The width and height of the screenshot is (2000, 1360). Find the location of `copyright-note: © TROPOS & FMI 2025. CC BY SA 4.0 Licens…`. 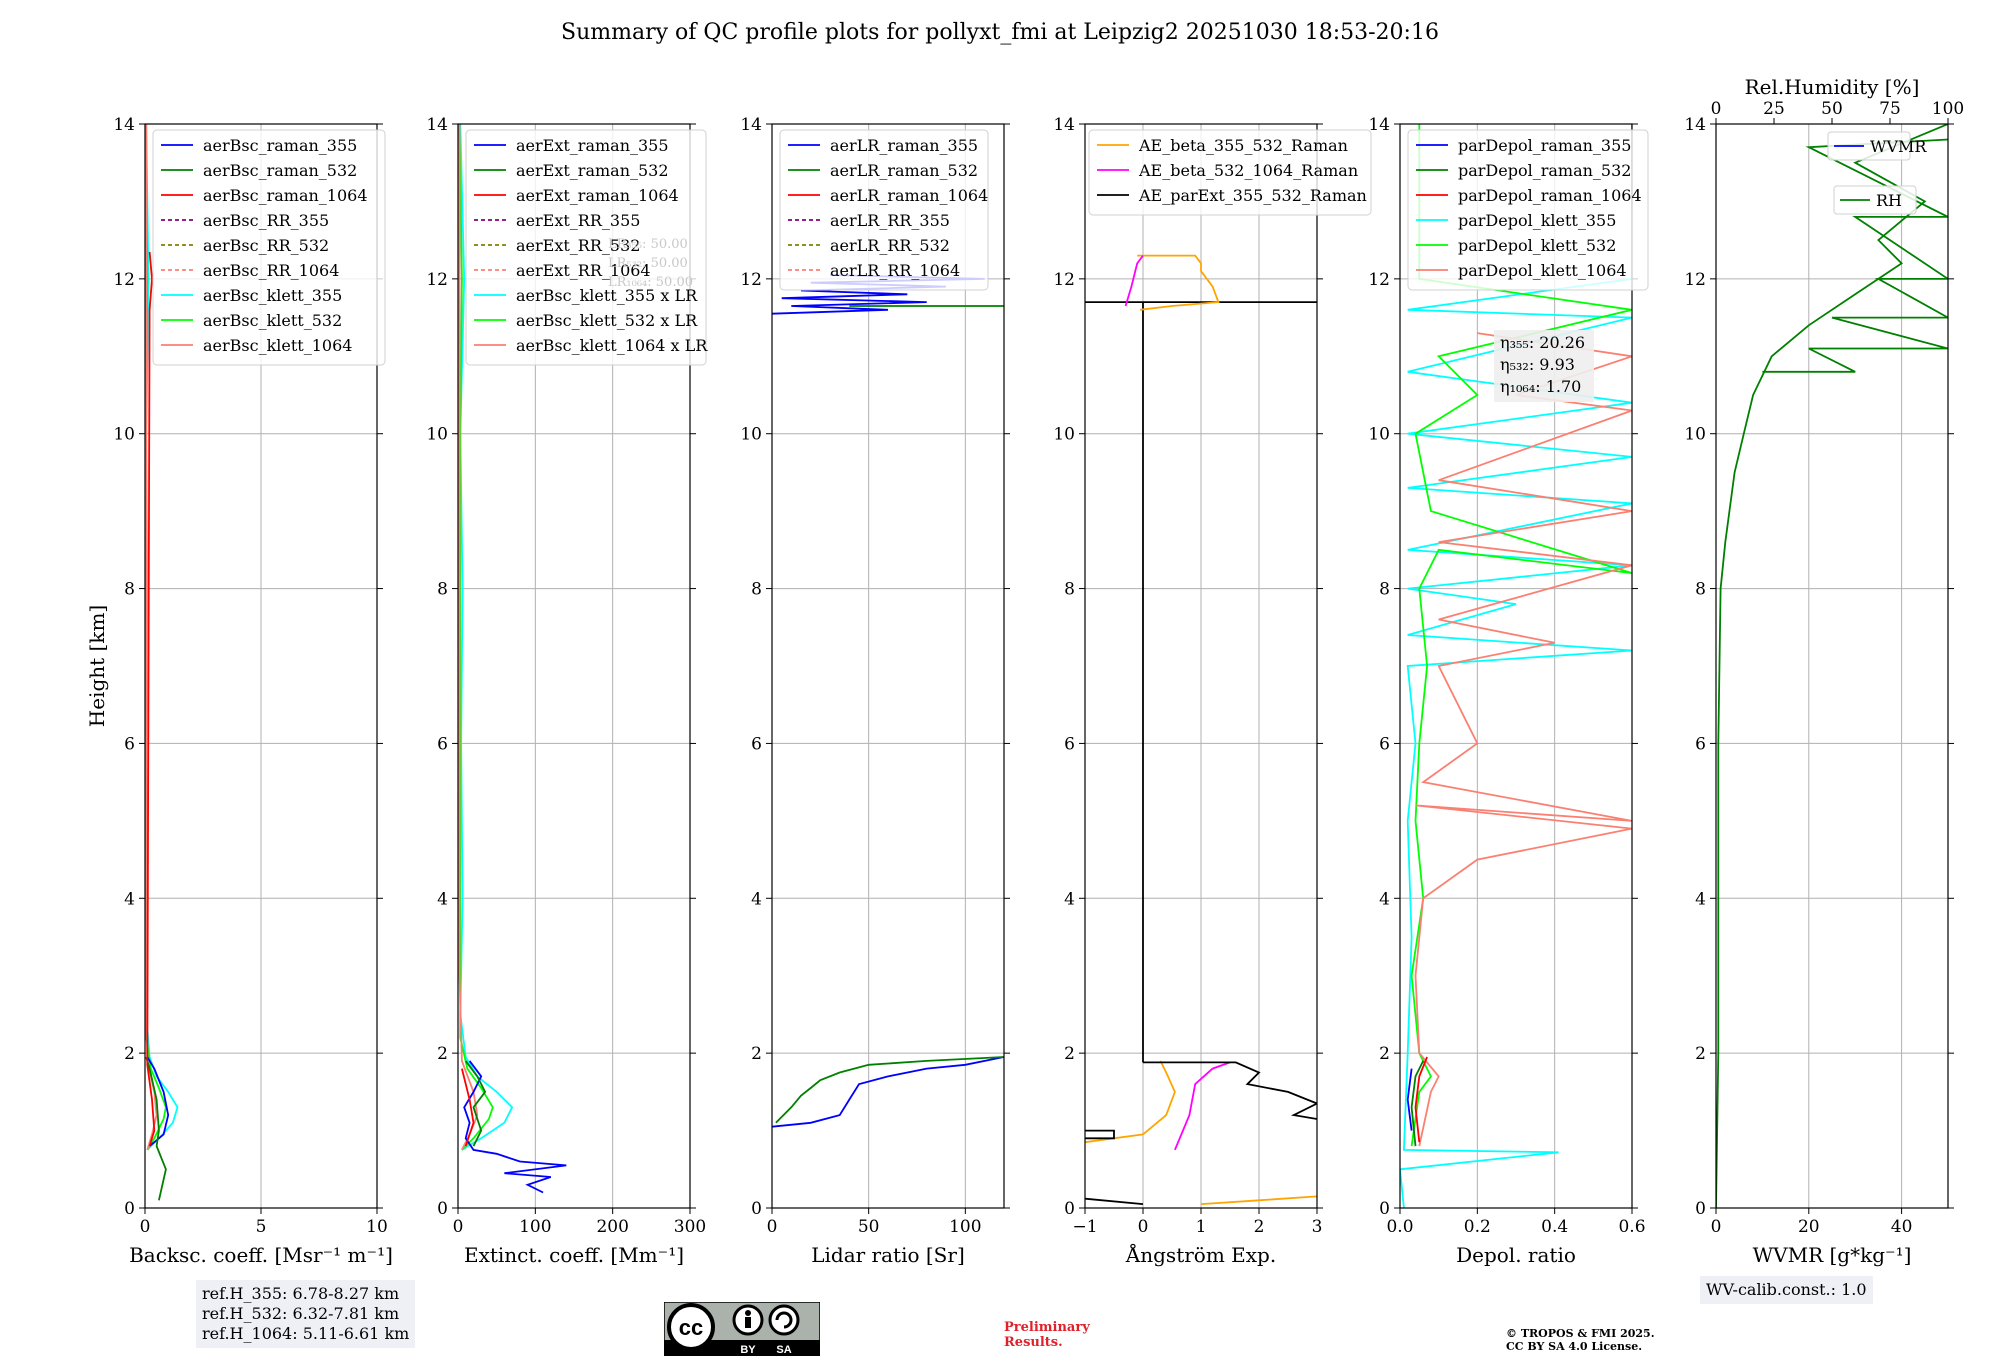

copyright-note: © TROPOS & FMI 2025. CC BY SA 4.0 Licens… is located at coordinates (1580, 1340).